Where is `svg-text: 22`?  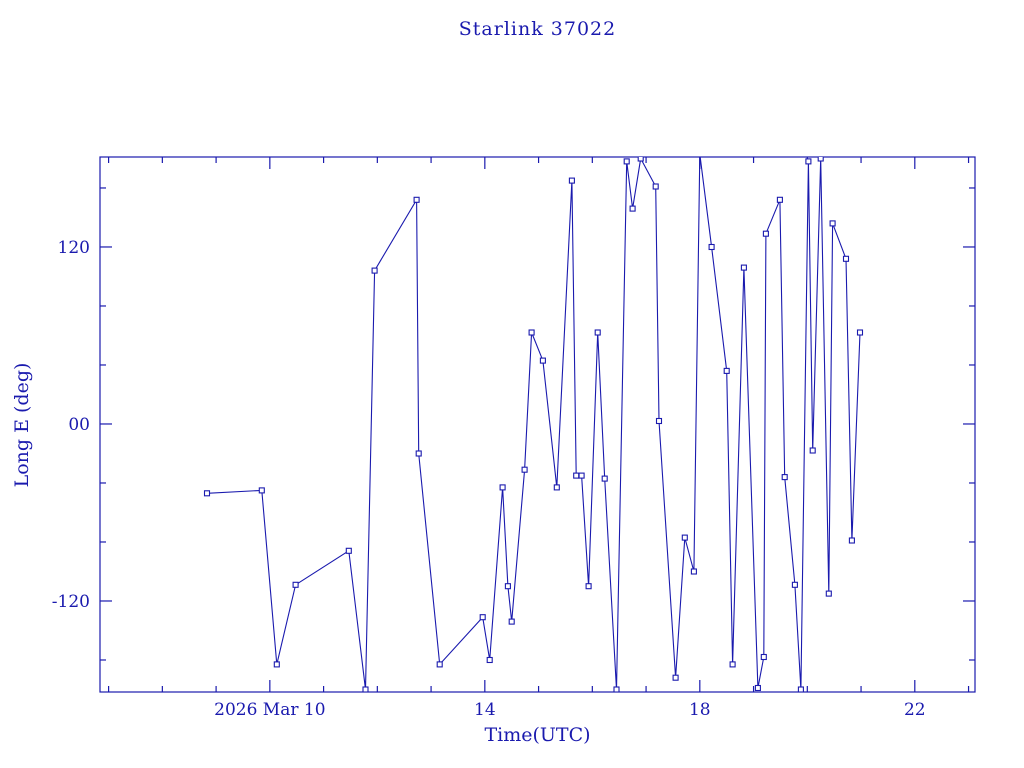
svg-text: 22 is located at coordinates (915, 710).